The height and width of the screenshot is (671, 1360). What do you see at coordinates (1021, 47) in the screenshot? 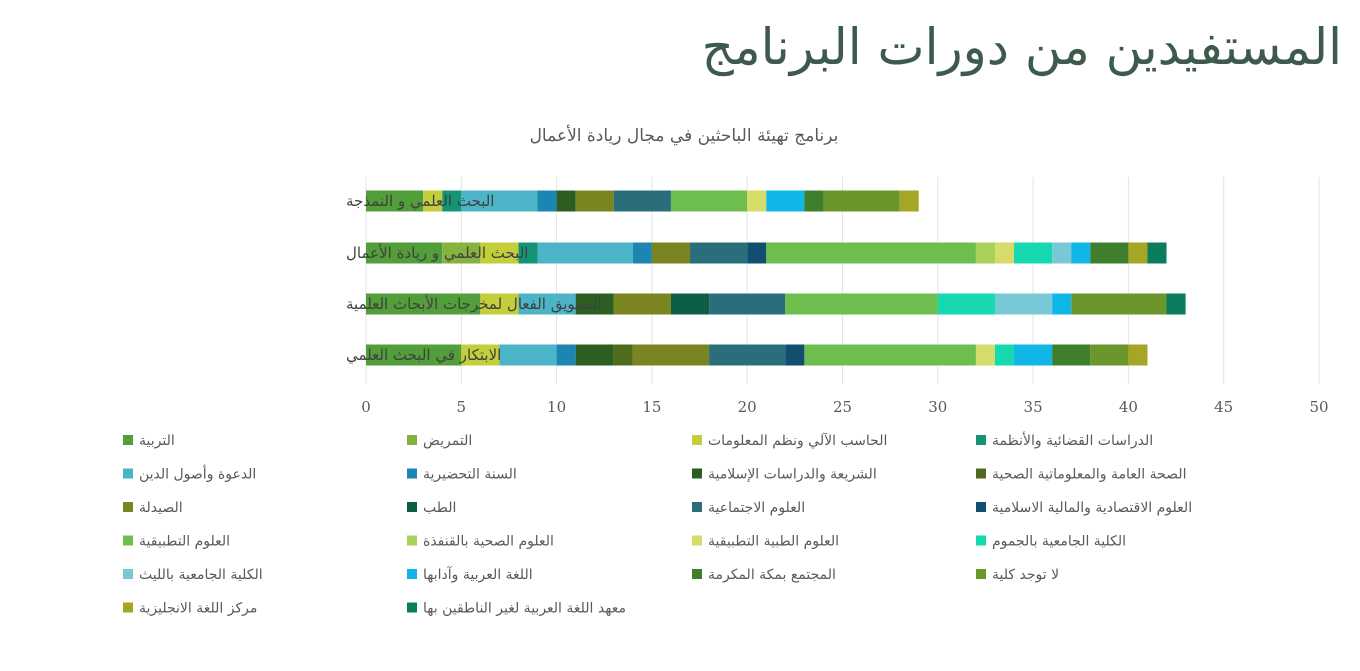
I see `page-title: المستفيدين من دورات البرنامج` at bounding box center [1021, 47].